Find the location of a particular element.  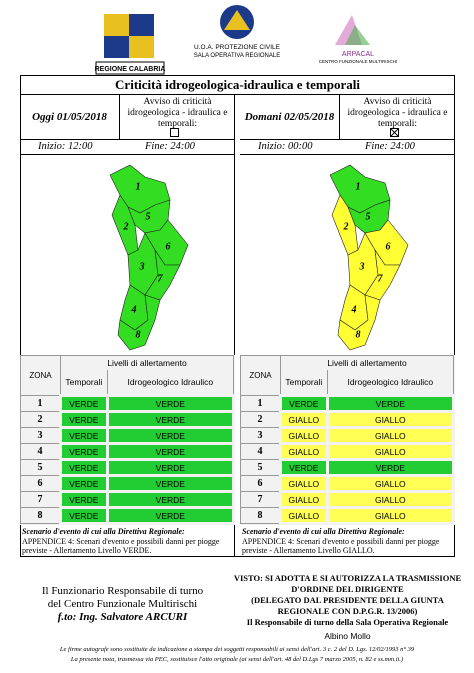

approval-line: REGIONALE CON D.P.G.R. 13/2006) is located at coordinates (347, 611).